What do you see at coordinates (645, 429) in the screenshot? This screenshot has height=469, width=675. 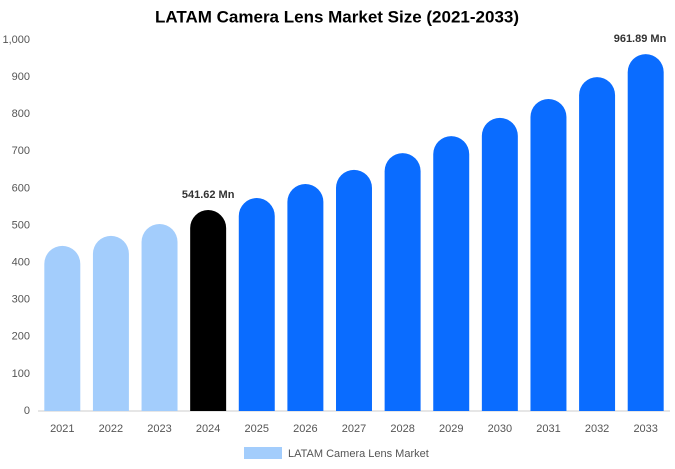 I see `x-tick-label: 2033` at bounding box center [645, 429].